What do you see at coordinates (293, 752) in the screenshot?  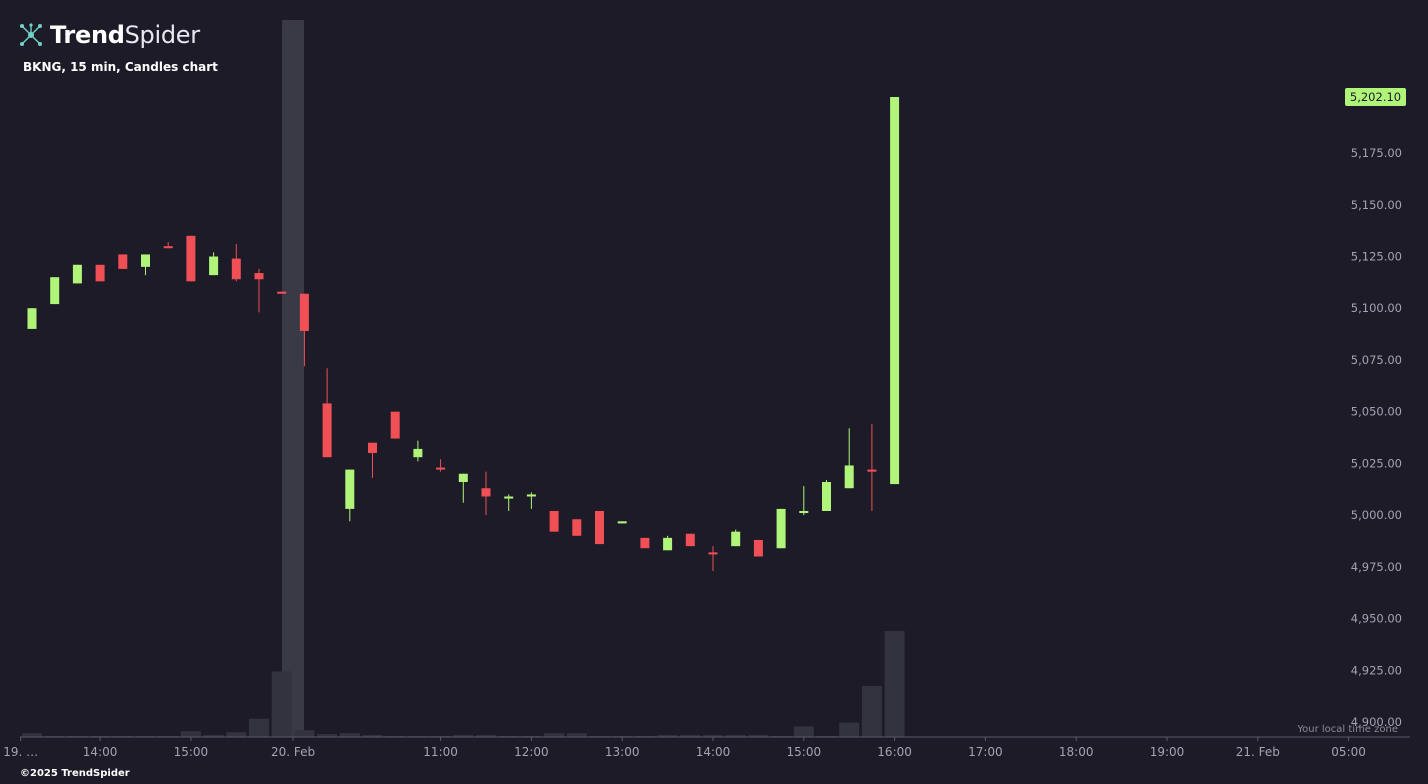 I see `x-tick-label: 20. Feb` at bounding box center [293, 752].